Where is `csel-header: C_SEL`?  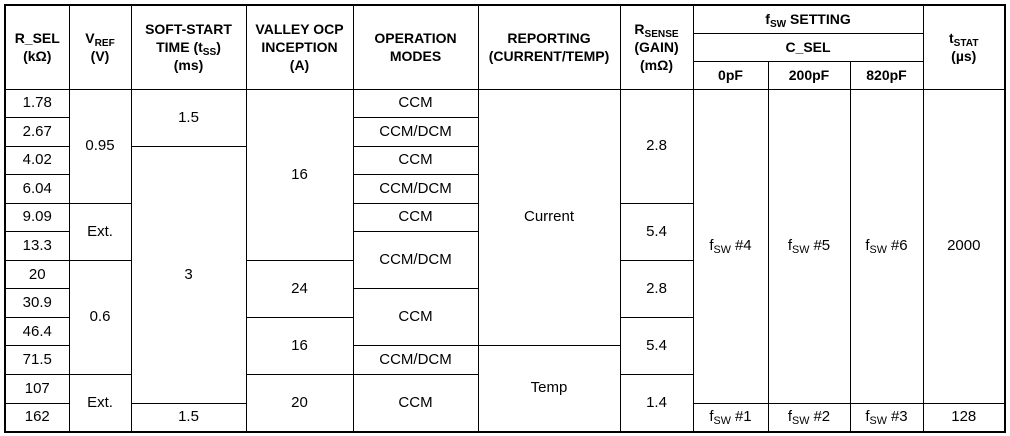 csel-header: C_SEL is located at coordinates (808, 47).